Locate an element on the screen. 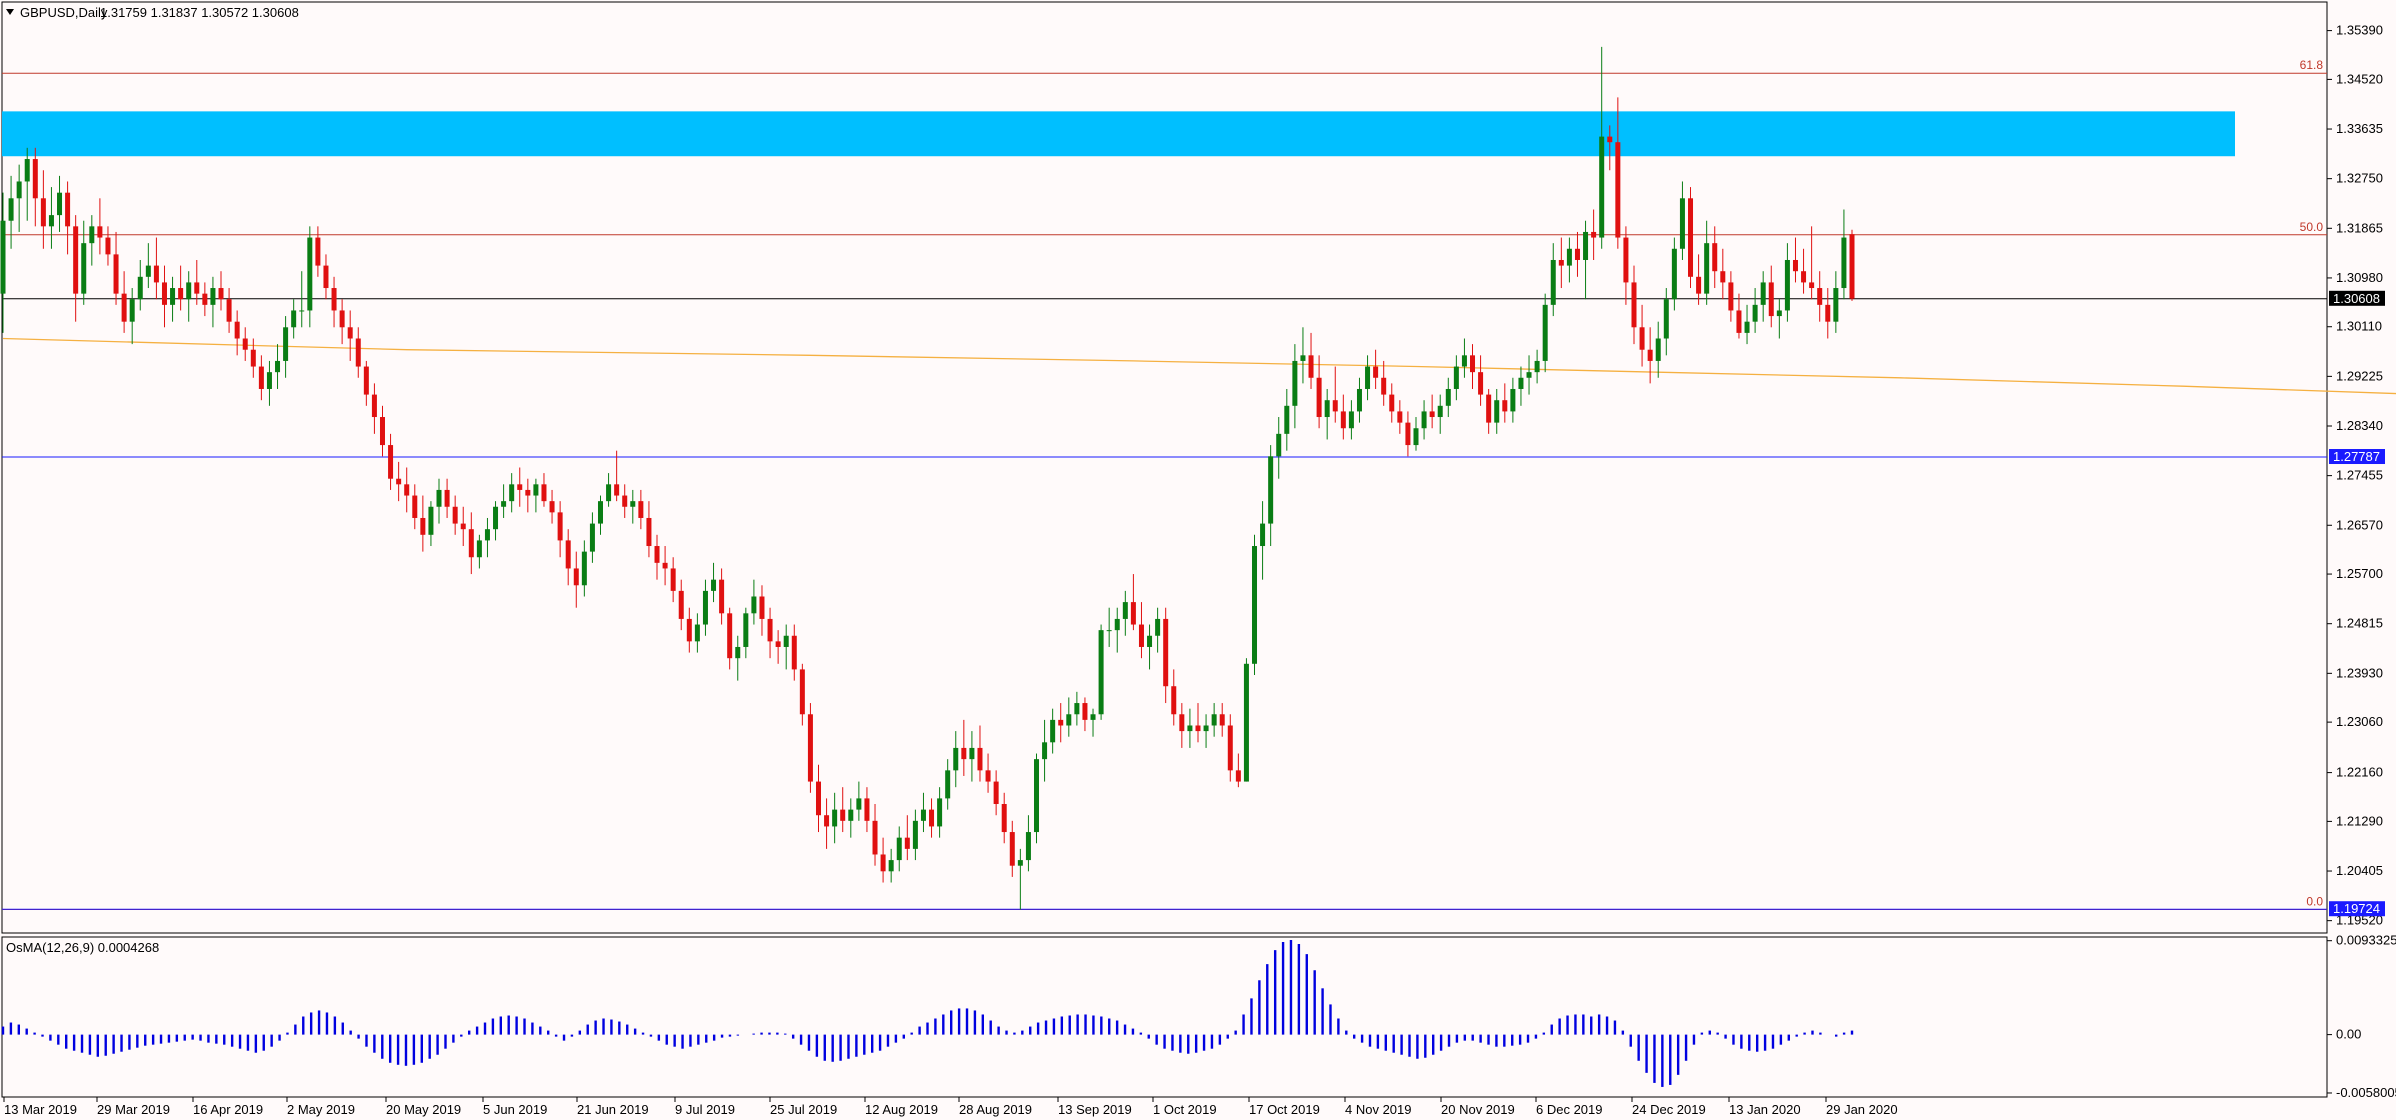  price-tag-label: 1.27787 is located at coordinates (2356, 456).